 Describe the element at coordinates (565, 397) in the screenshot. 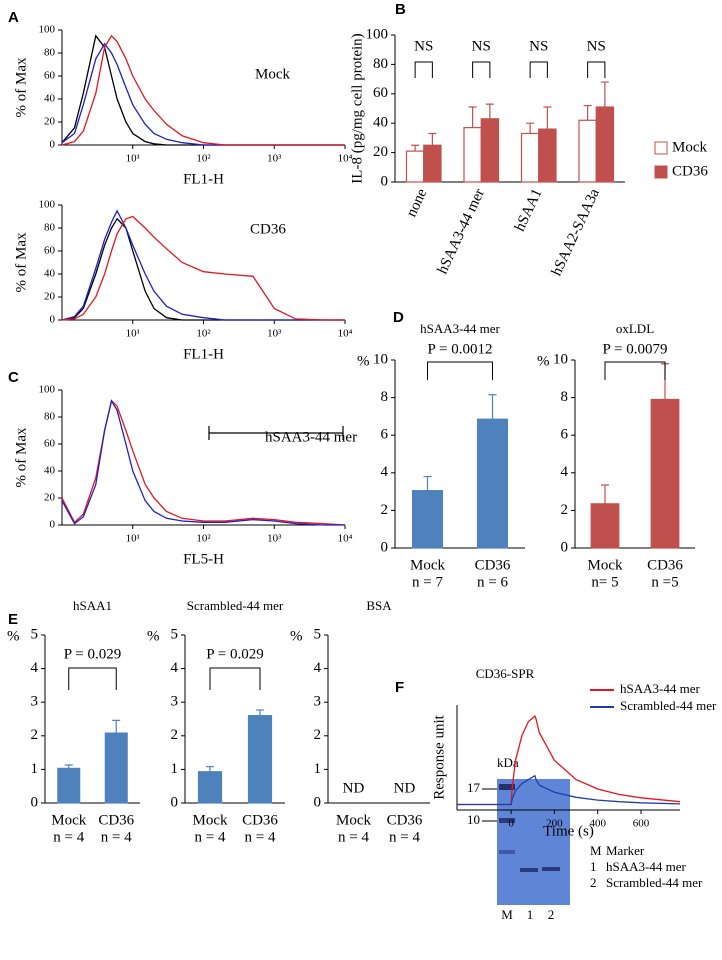

I see `y-tick-label: 8` at that location.